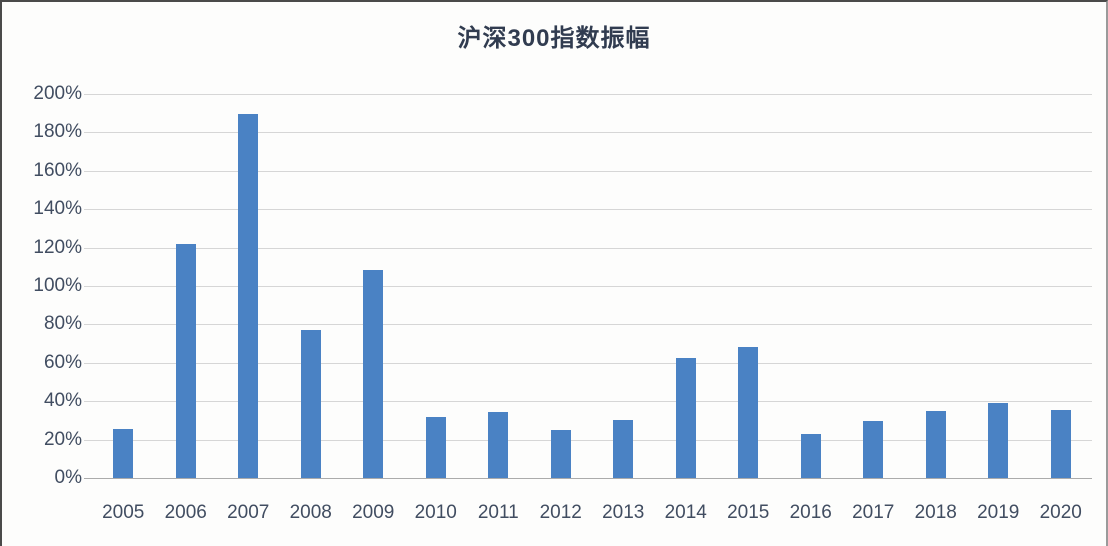 Image resolution: width=1108 pixels, height=546 pixels. Describe the element at coordinates (498, 512) in the screenshot. I see `x-tick-label-2011: 2011` at that location.